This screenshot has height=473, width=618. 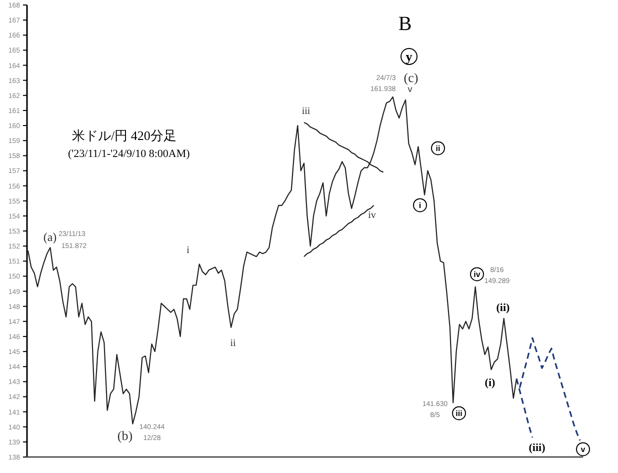 What do you see at coordinates (129, 154) in the screenshot?
I see `text: ('23/11/1-'24/9/10 8:00AM)` at bounding box center [129, 154].